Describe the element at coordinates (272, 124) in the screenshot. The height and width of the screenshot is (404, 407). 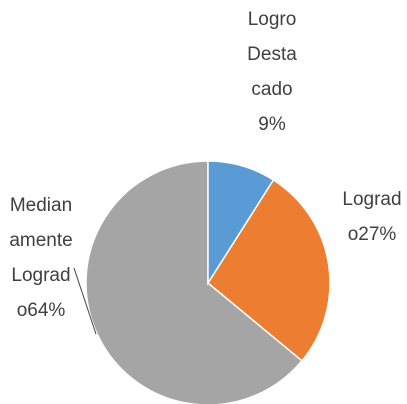
I see `value-label: 9%` at that location.